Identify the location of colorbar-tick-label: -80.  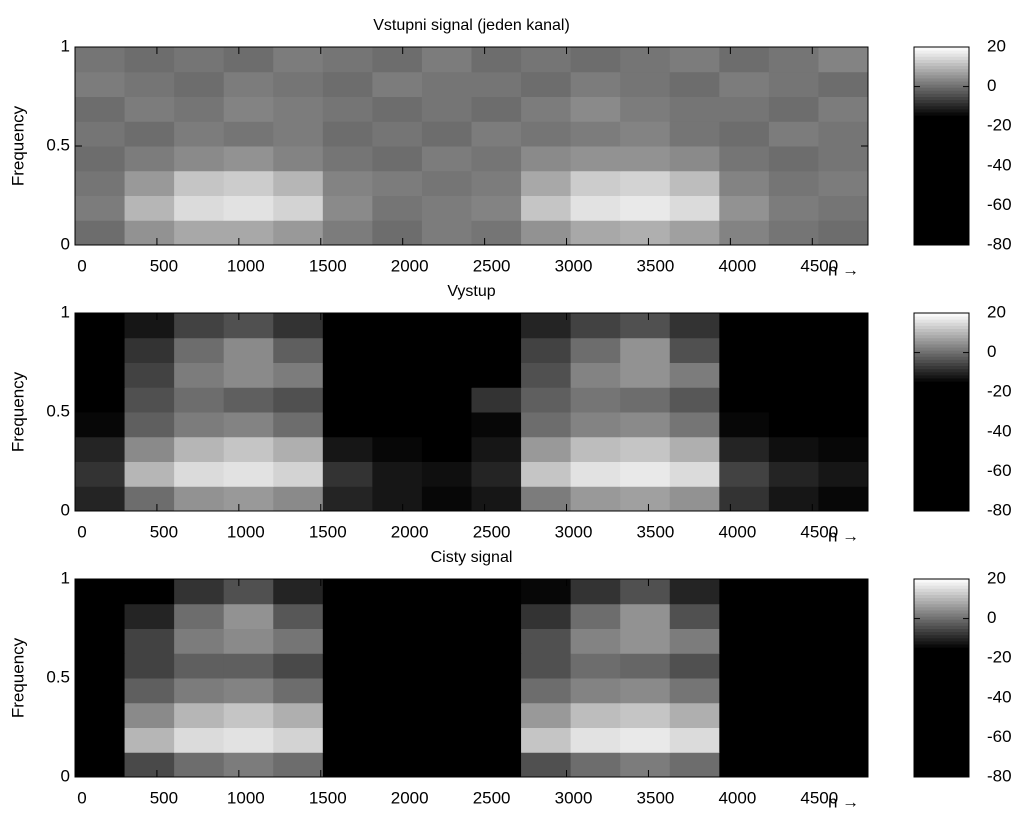
(999, 775).